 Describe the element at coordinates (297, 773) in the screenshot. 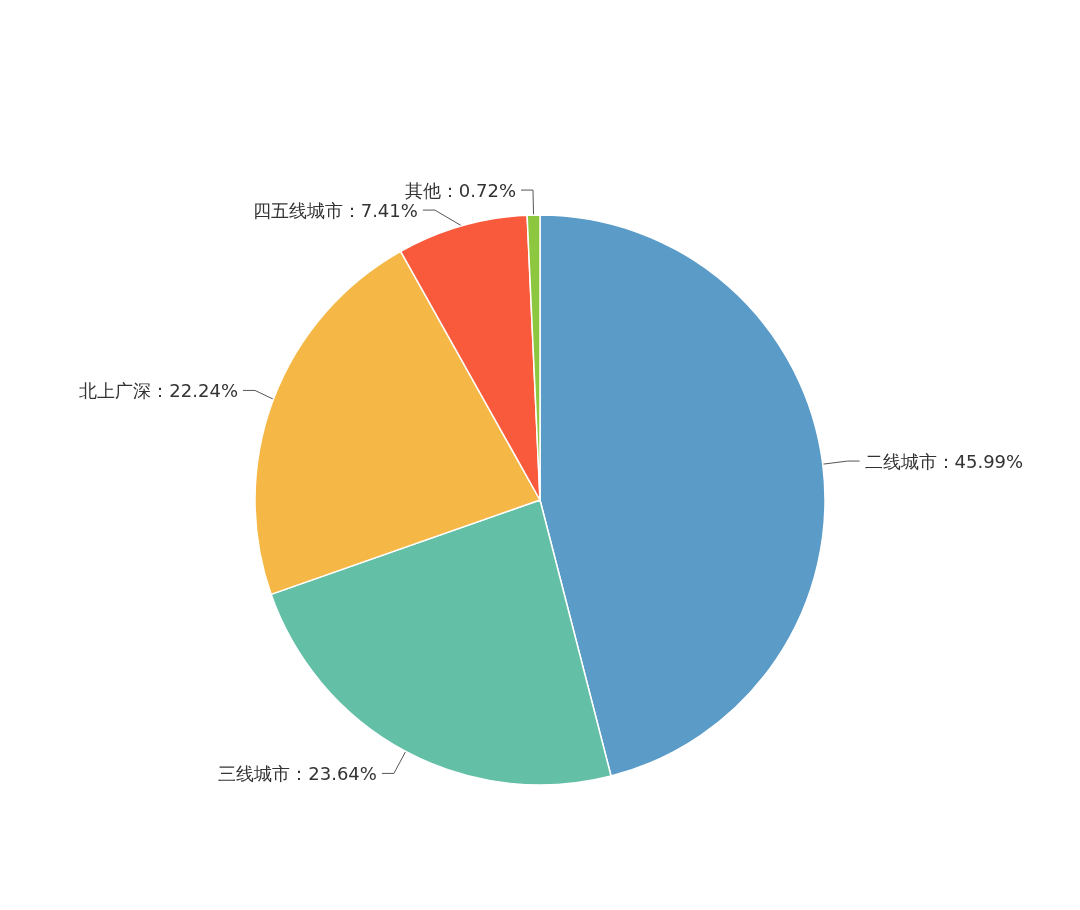

I see `slice-label: 三线城市：23.64%` at that location.